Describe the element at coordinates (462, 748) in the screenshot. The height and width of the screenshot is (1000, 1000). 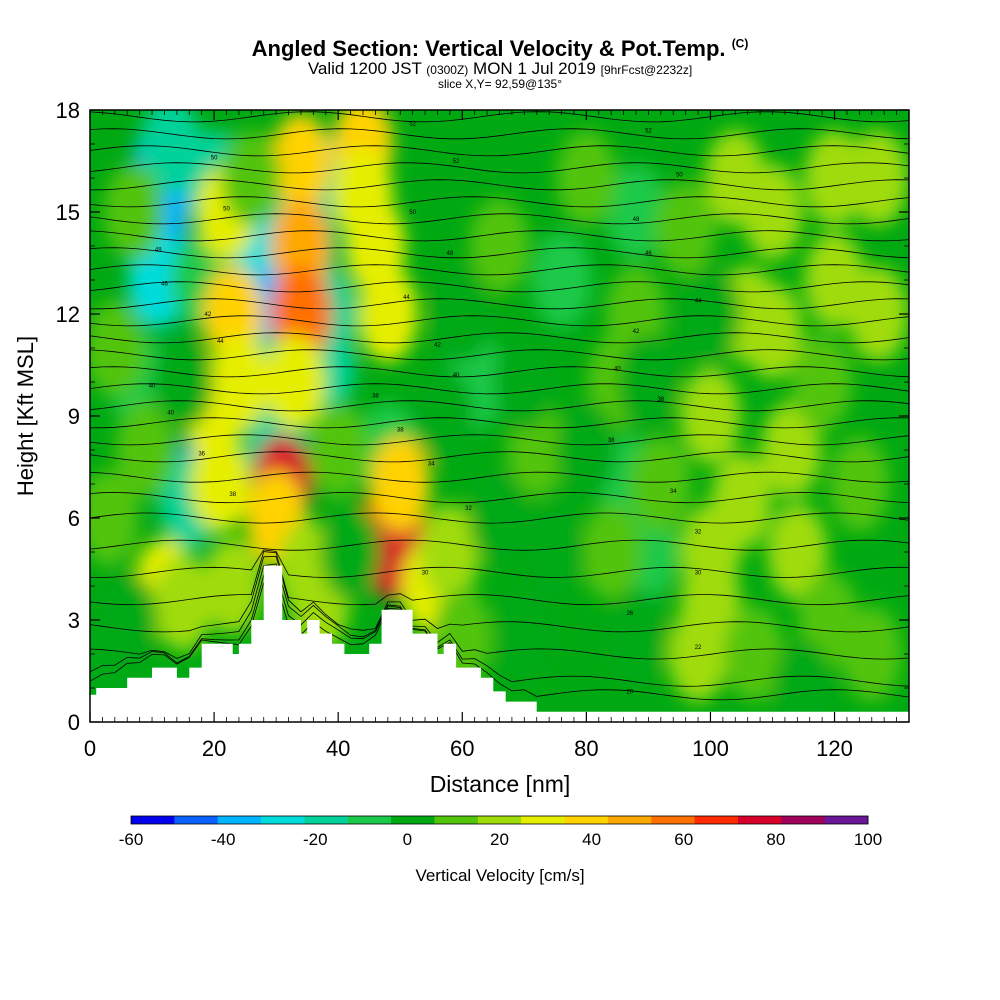
I see `x-tick-label: 60` at that location.